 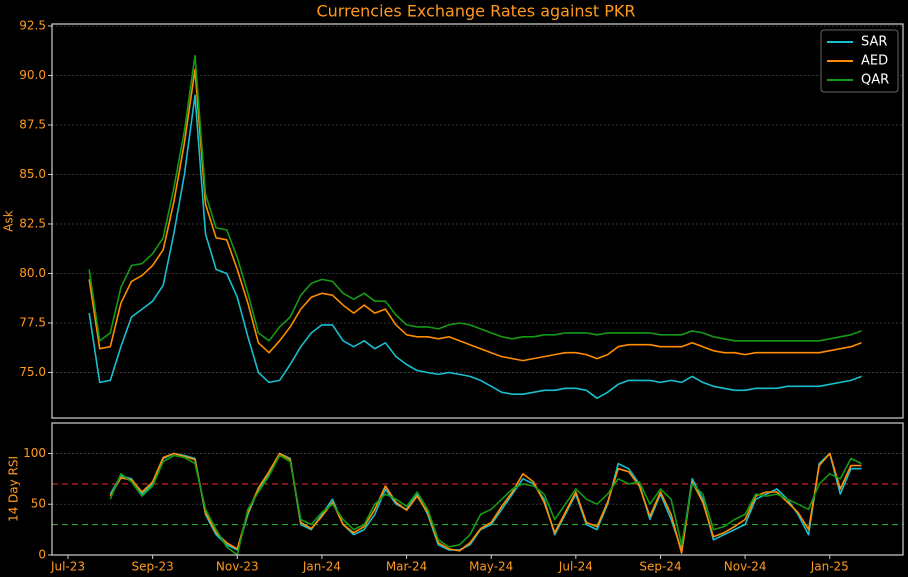 What do you see at coordinates (67, 567) in the screenshot?
I see `x-tick-label: Jul-23` at bounding box center [67, 567].